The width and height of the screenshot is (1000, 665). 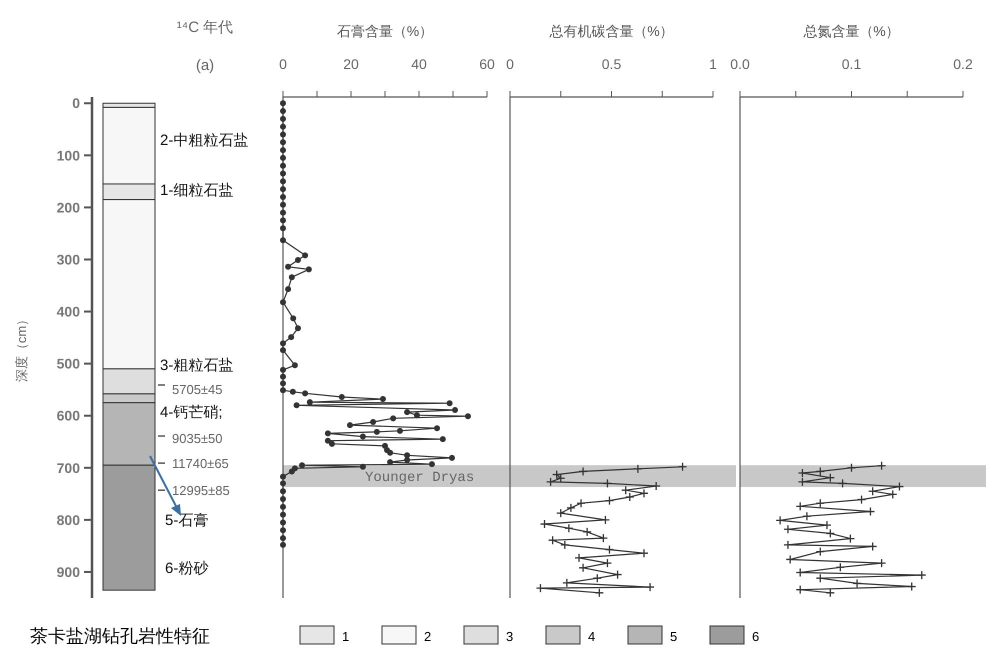 What do you see at coordinates (200, 463) in the screenshot?
I see `text: 11740±65` at bounding box center [200, 463].